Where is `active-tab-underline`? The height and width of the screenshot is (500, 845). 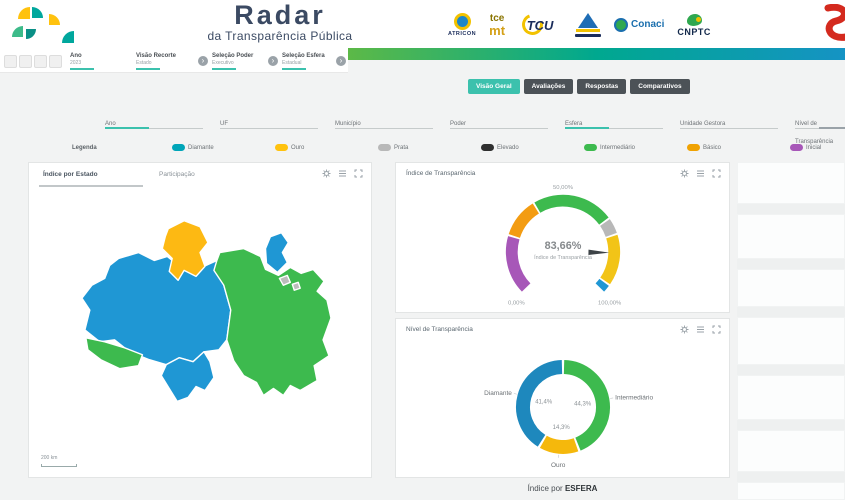 active-tab-underline is located at coordinates (91, 186).